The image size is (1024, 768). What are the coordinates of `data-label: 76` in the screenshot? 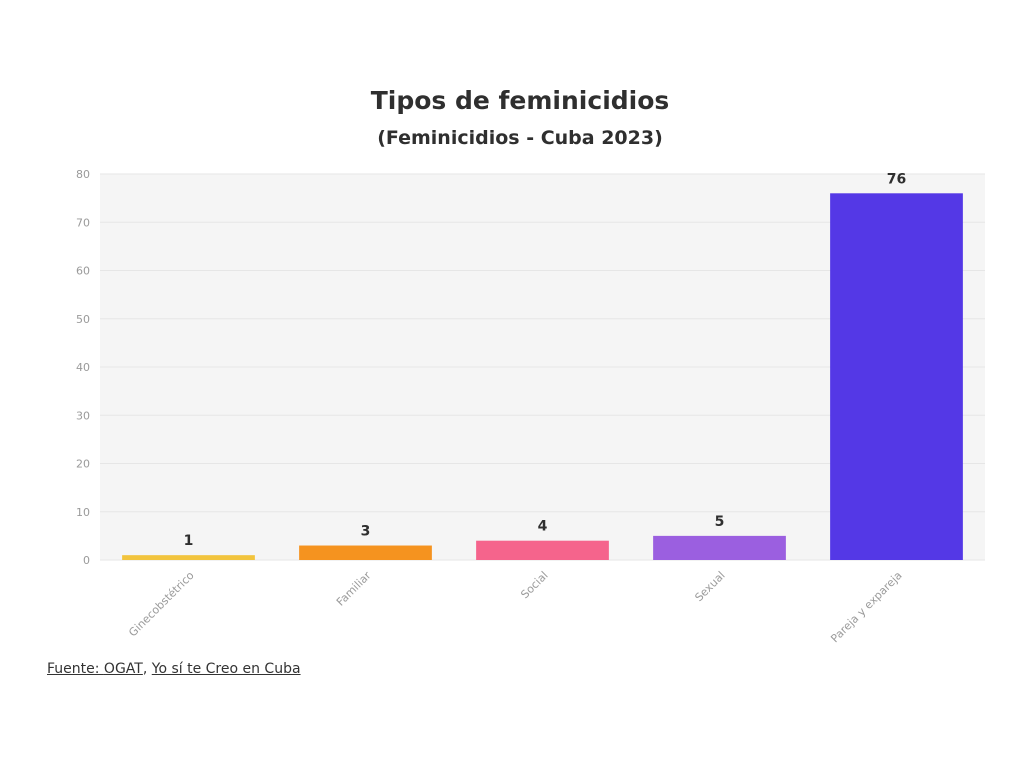 It's located at (896, 179).